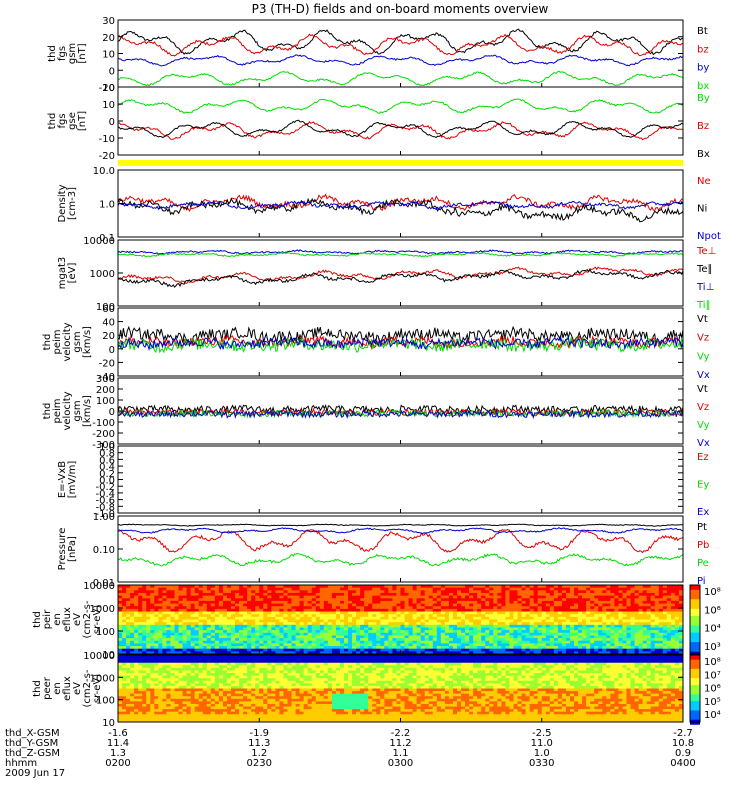 The image size is (750, 800). Describe the element at coordinates (400, 335) in the screenshot. I see `series-vt-line` at that location.